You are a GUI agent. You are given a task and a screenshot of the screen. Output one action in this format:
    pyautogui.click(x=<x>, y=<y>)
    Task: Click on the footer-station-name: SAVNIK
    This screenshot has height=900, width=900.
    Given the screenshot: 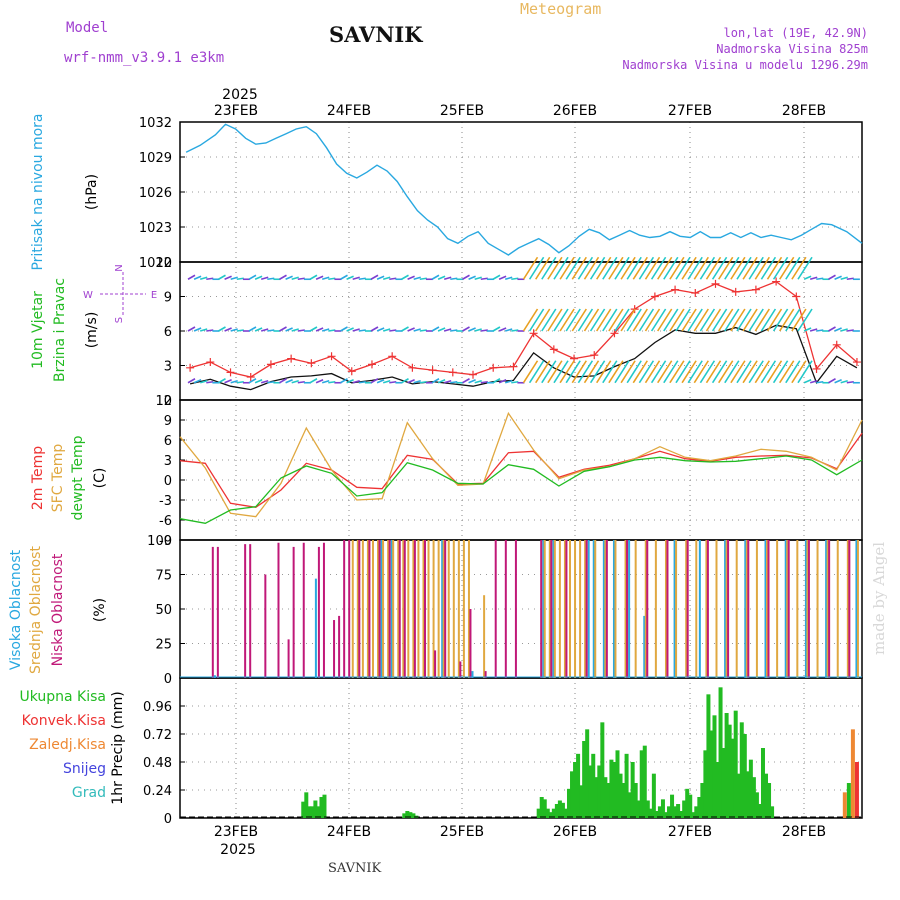 What is the action you would take?
    pyautogui.click(x=355, y=868)
    